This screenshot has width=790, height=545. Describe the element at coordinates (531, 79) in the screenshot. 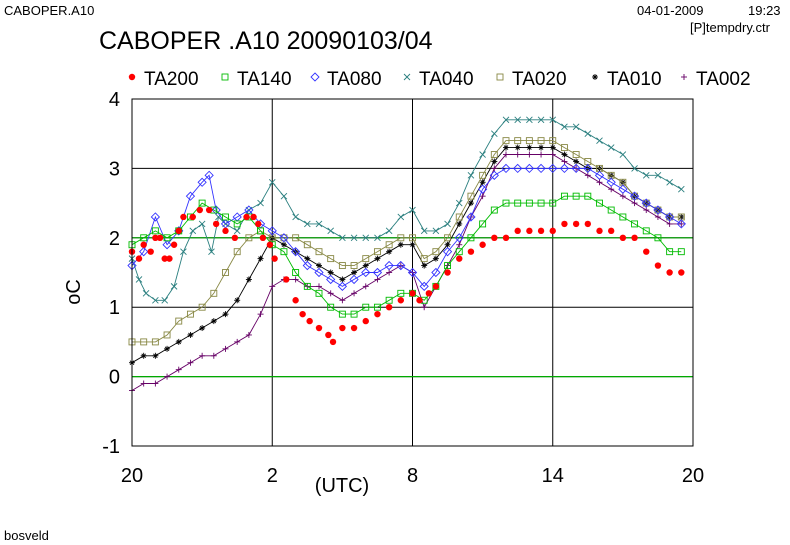

I see `legend-item-ta020: TA020` at that location.